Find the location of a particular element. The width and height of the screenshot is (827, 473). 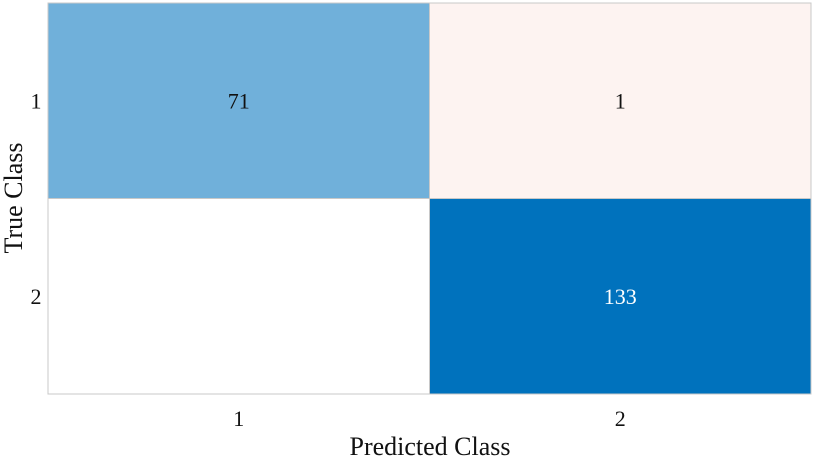

cell-value-2-2: 133 is located at coordinates (620, 296).